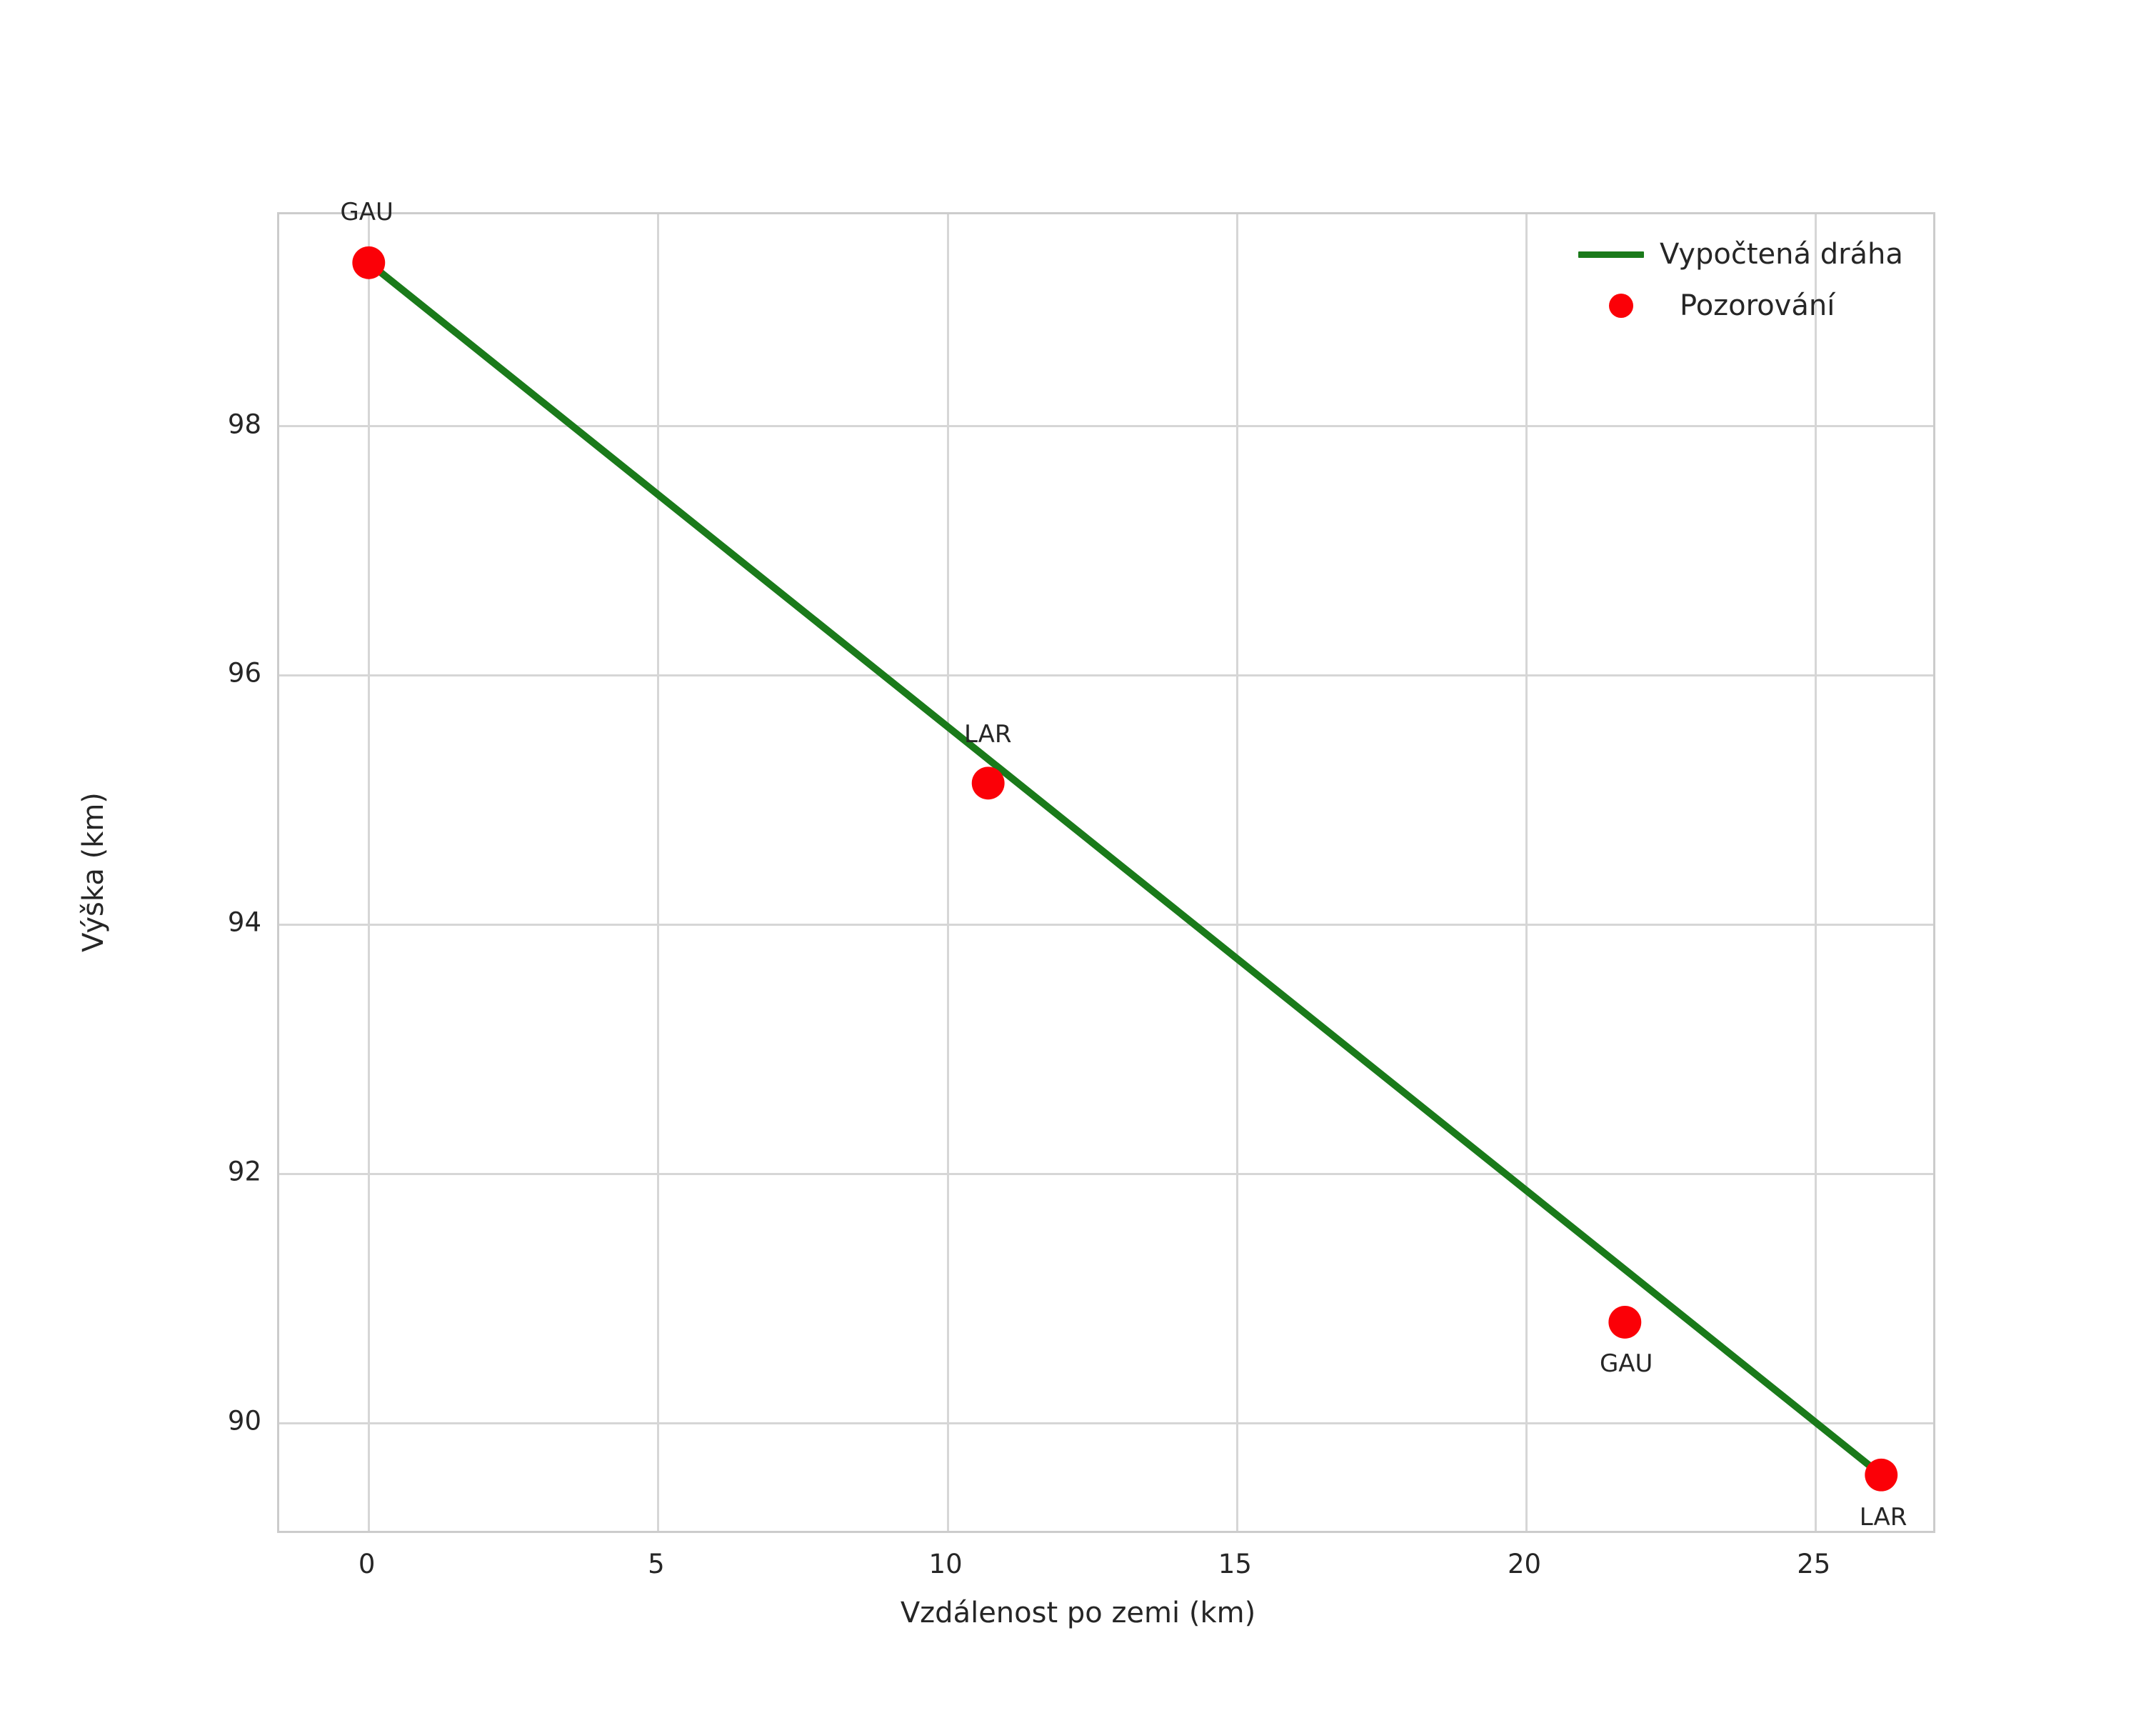 This screenshot has height=1728, width=2156. Describe the element at coordinates (1611, 254) in the screenshot. I see `legend-line-swatch` at that location.